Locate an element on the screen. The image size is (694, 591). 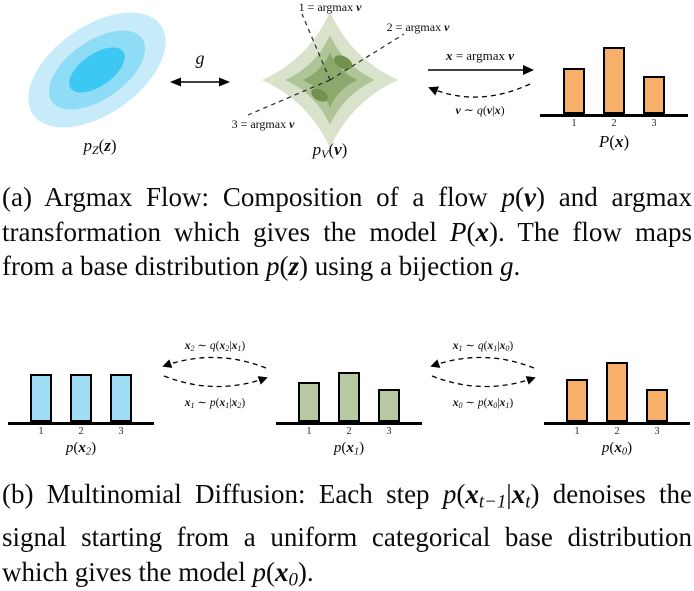
q-transition-label: x2 ∼ q(x2|x1) is located at coordinates (215, 345).